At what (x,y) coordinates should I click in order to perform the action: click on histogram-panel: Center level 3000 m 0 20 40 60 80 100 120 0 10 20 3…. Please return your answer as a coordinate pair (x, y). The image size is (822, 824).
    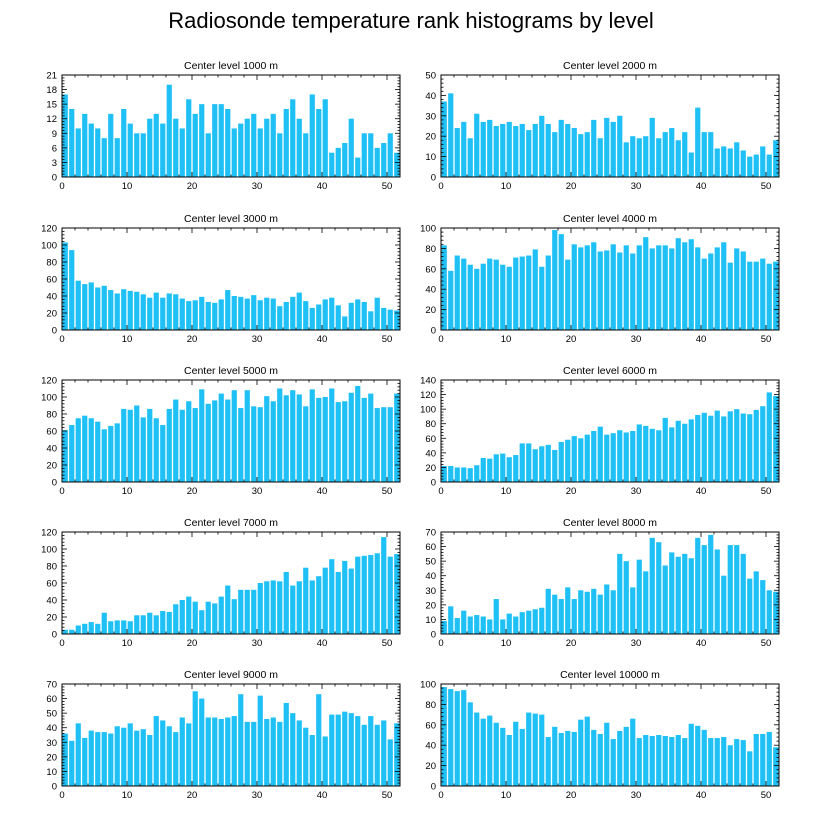
    Looking at the image, I should click on (221, 279).